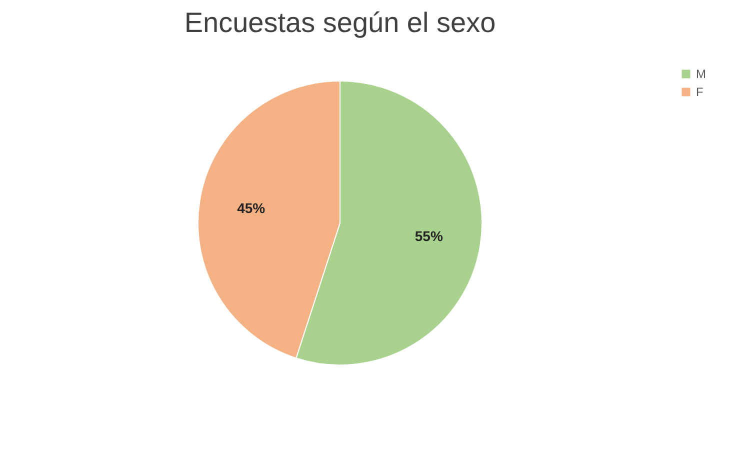 This screenshot has height=454, width=745. I want to click on data-label: 45%, so click(251, 208).